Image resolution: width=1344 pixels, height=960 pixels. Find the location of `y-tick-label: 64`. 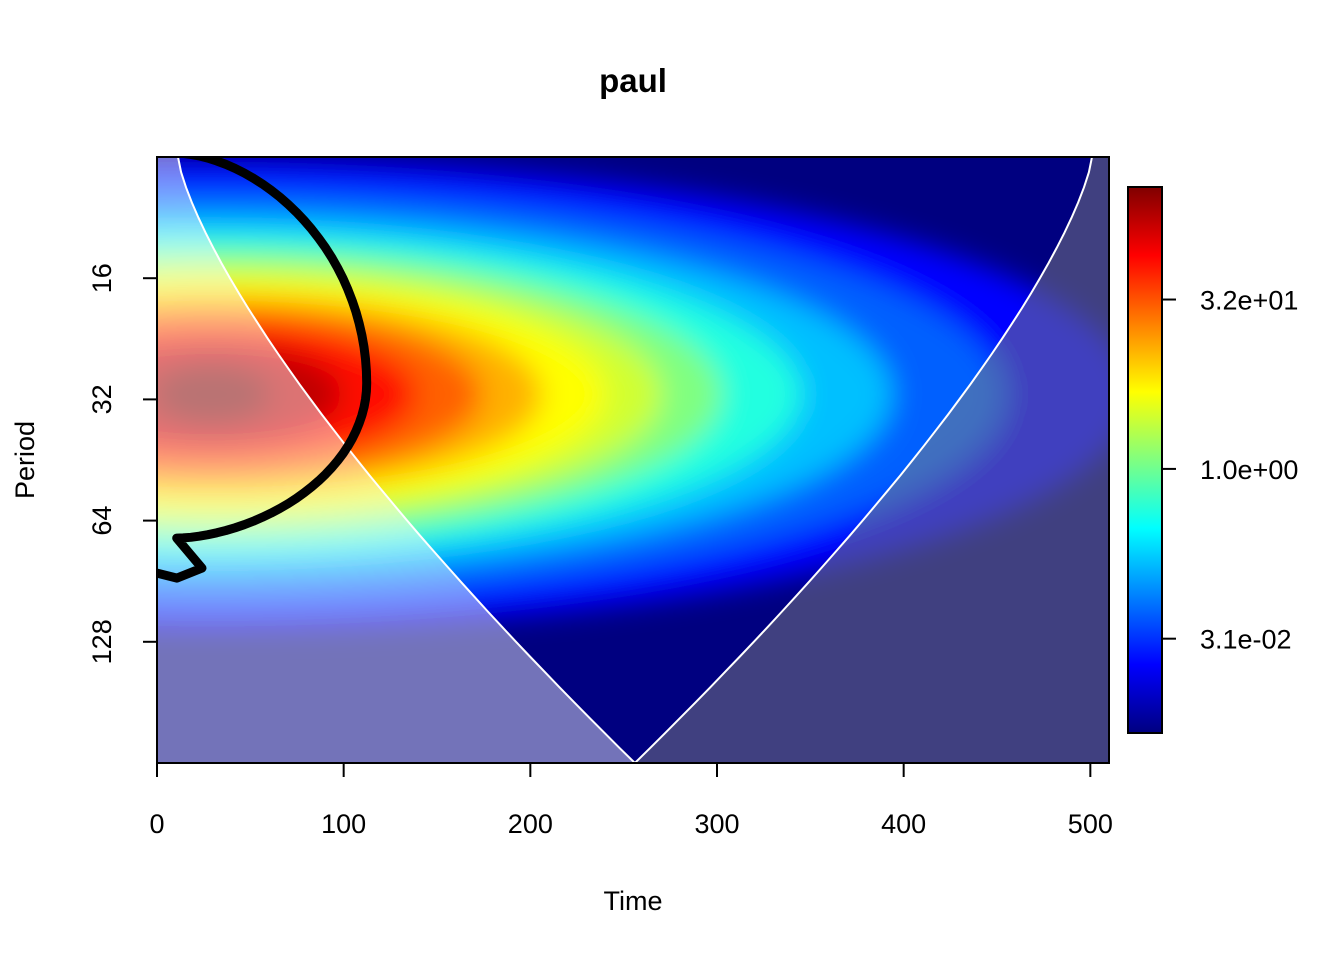

y-tick-label: 64 is located at coordinates (102, 521).